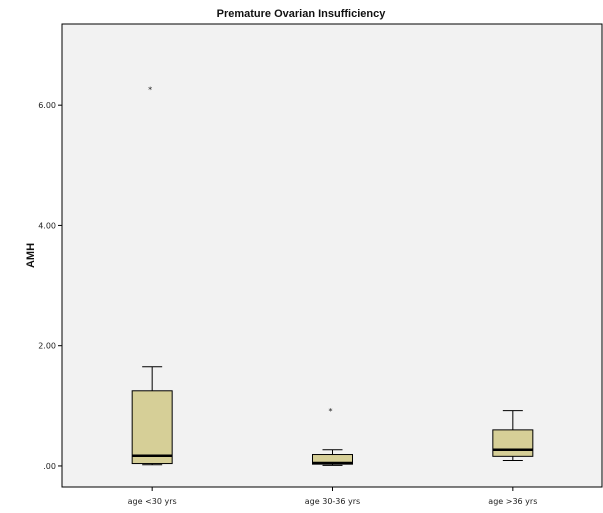 Image resolution: width=603 pixels, height=513 pixels. I want to click on y-tick-label: 4.00, so click(47, 225).